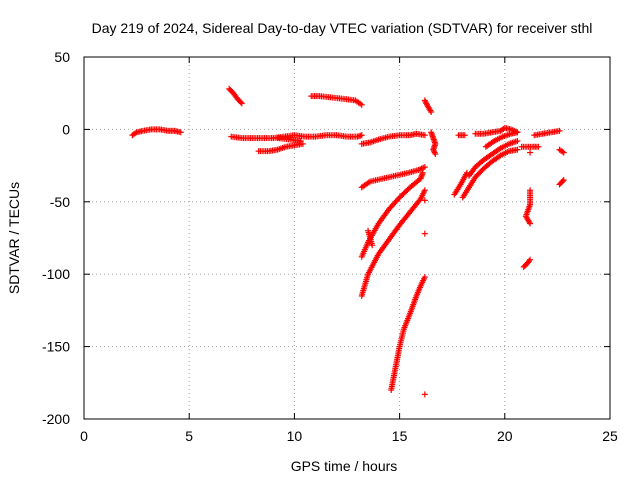 This screenshot has height=480, width=640. I want to click on x-tick-label: 15, so click(400, 436).